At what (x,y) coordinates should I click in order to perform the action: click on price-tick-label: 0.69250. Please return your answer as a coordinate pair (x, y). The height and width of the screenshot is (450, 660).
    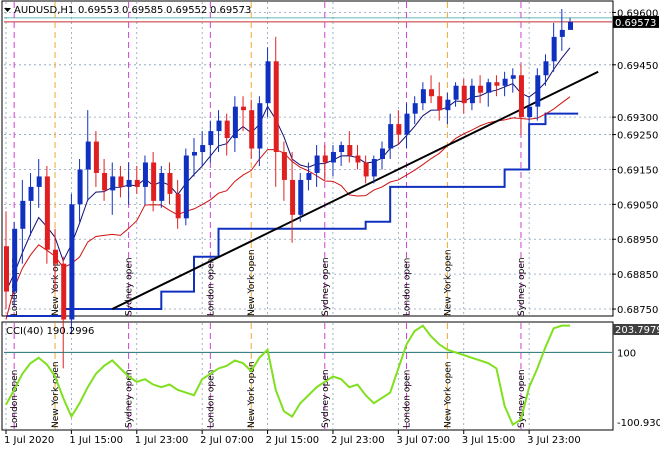
    Looking at the image, I should click on (637, 136).